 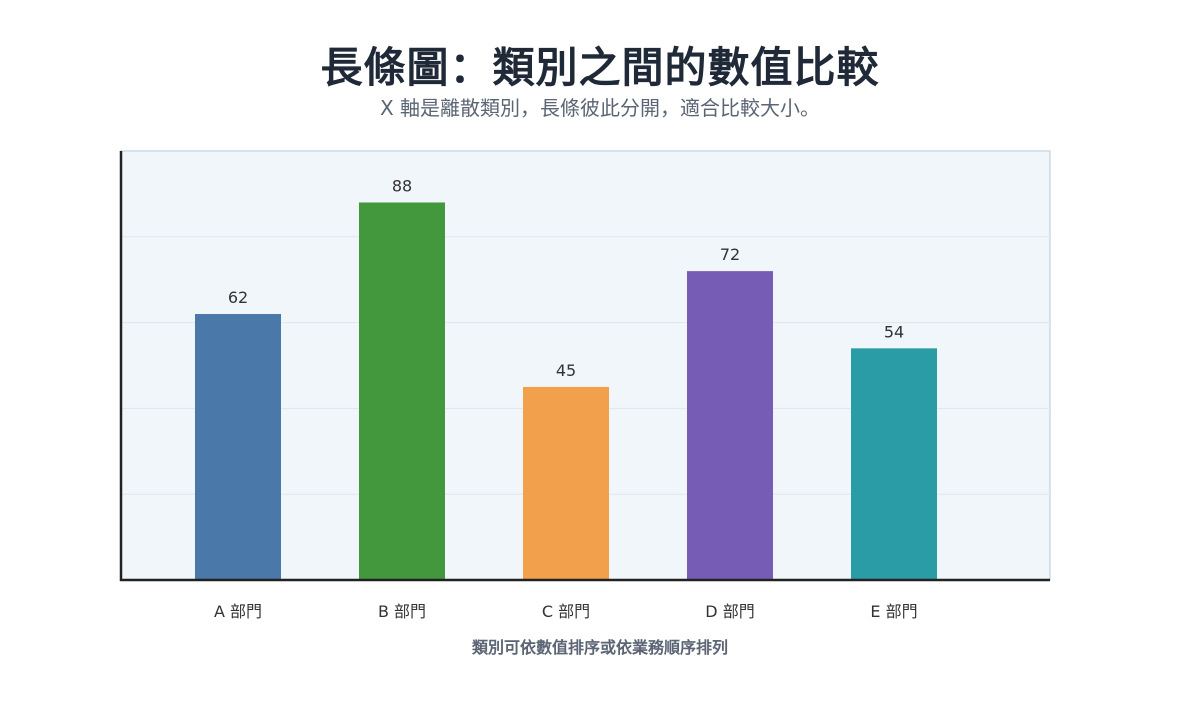 I want to click on x-tick-label: C 部門, so click(x=566, y=611).